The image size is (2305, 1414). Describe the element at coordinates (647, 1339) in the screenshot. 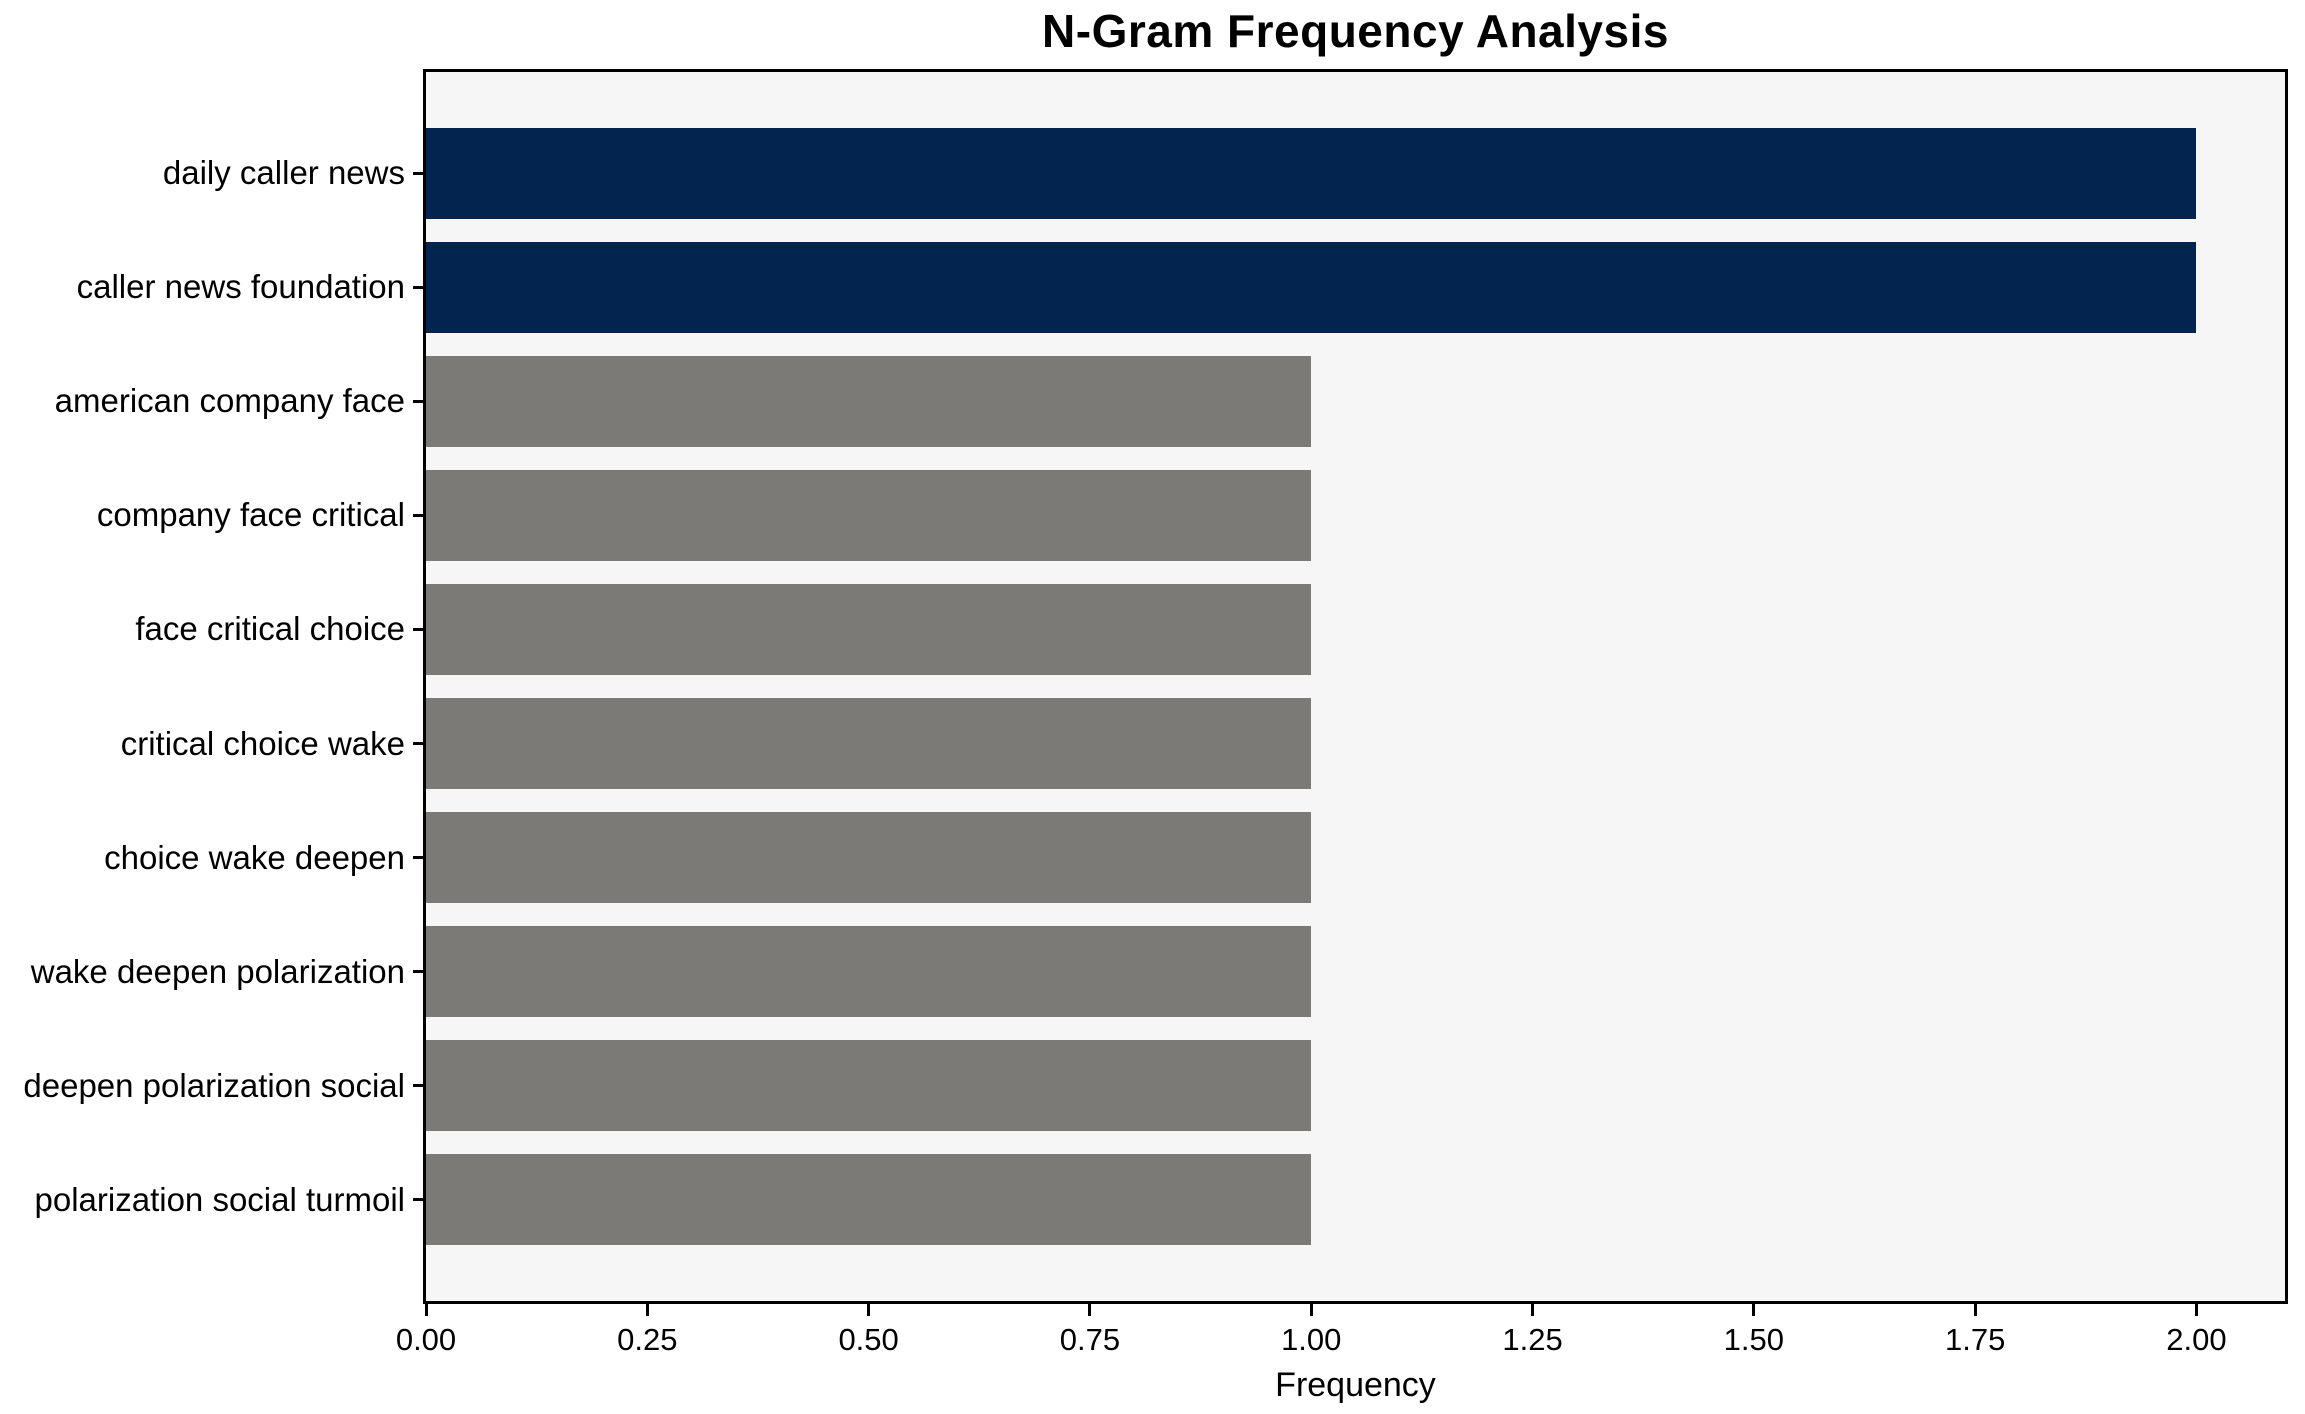

I see `x-tick-label: 0.25` at that location.